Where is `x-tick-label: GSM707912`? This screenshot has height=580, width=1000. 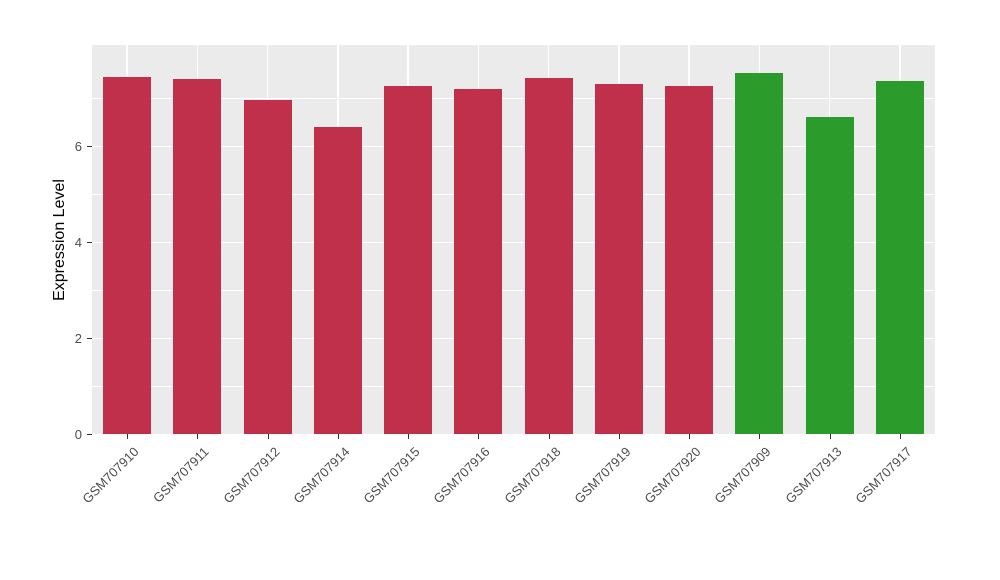 x-tick-label: GSM707912 is located at coordinates (251, 475).